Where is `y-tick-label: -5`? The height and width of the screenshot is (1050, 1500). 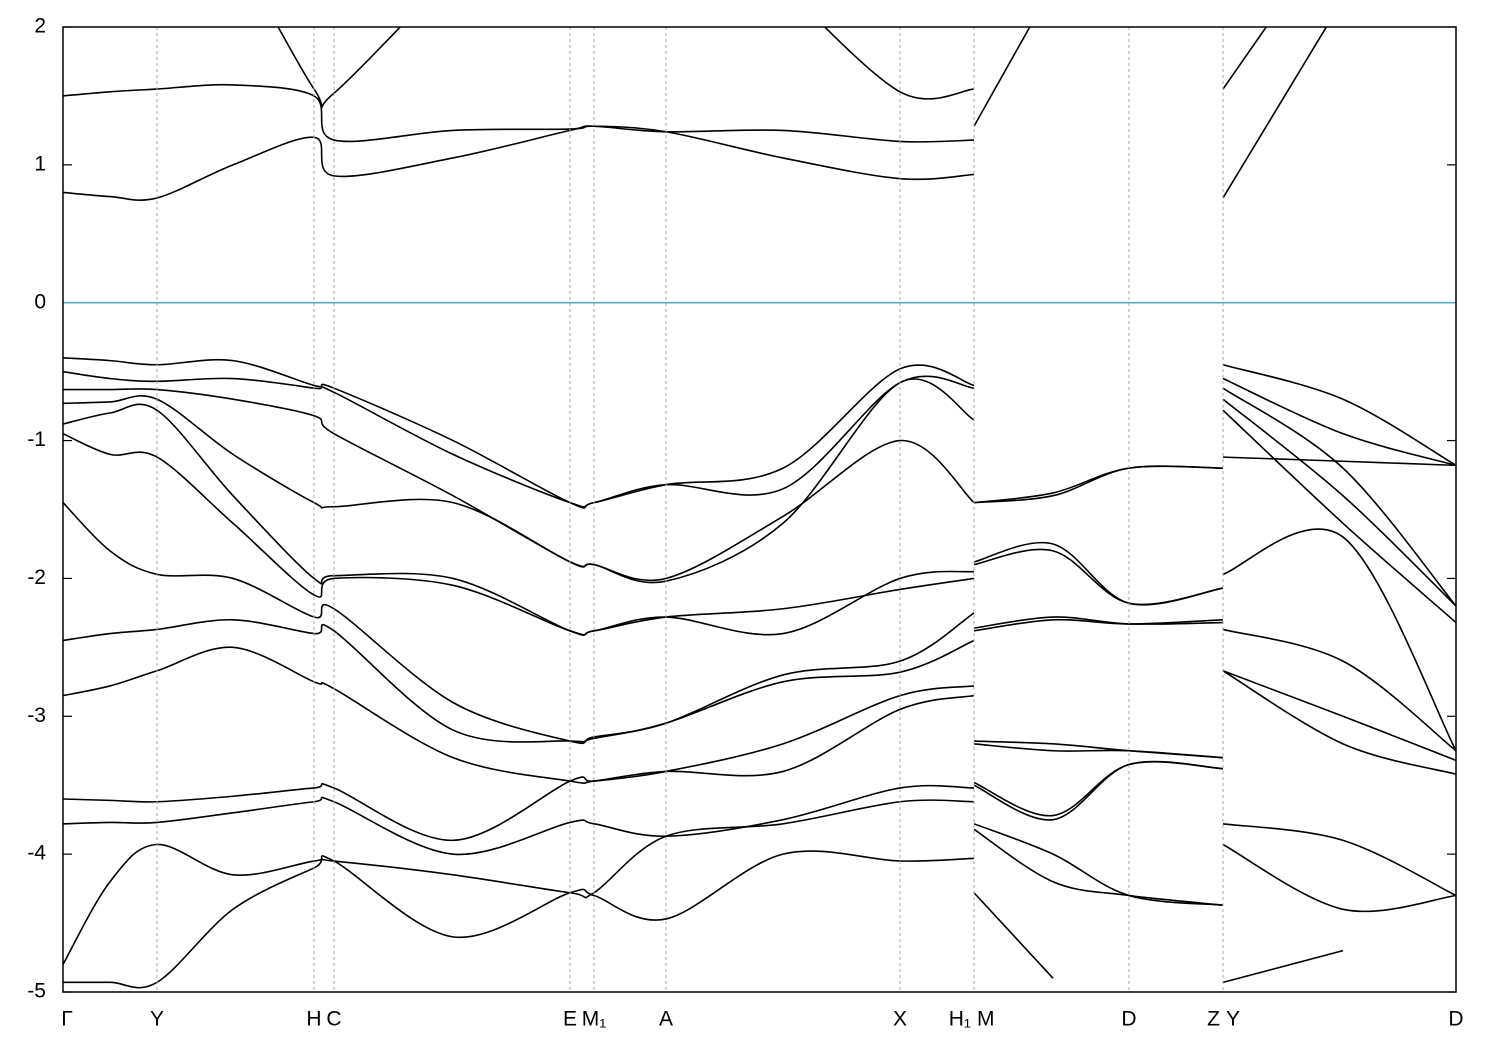 y-tick-label: -5 is located at coordinates (36, 991).